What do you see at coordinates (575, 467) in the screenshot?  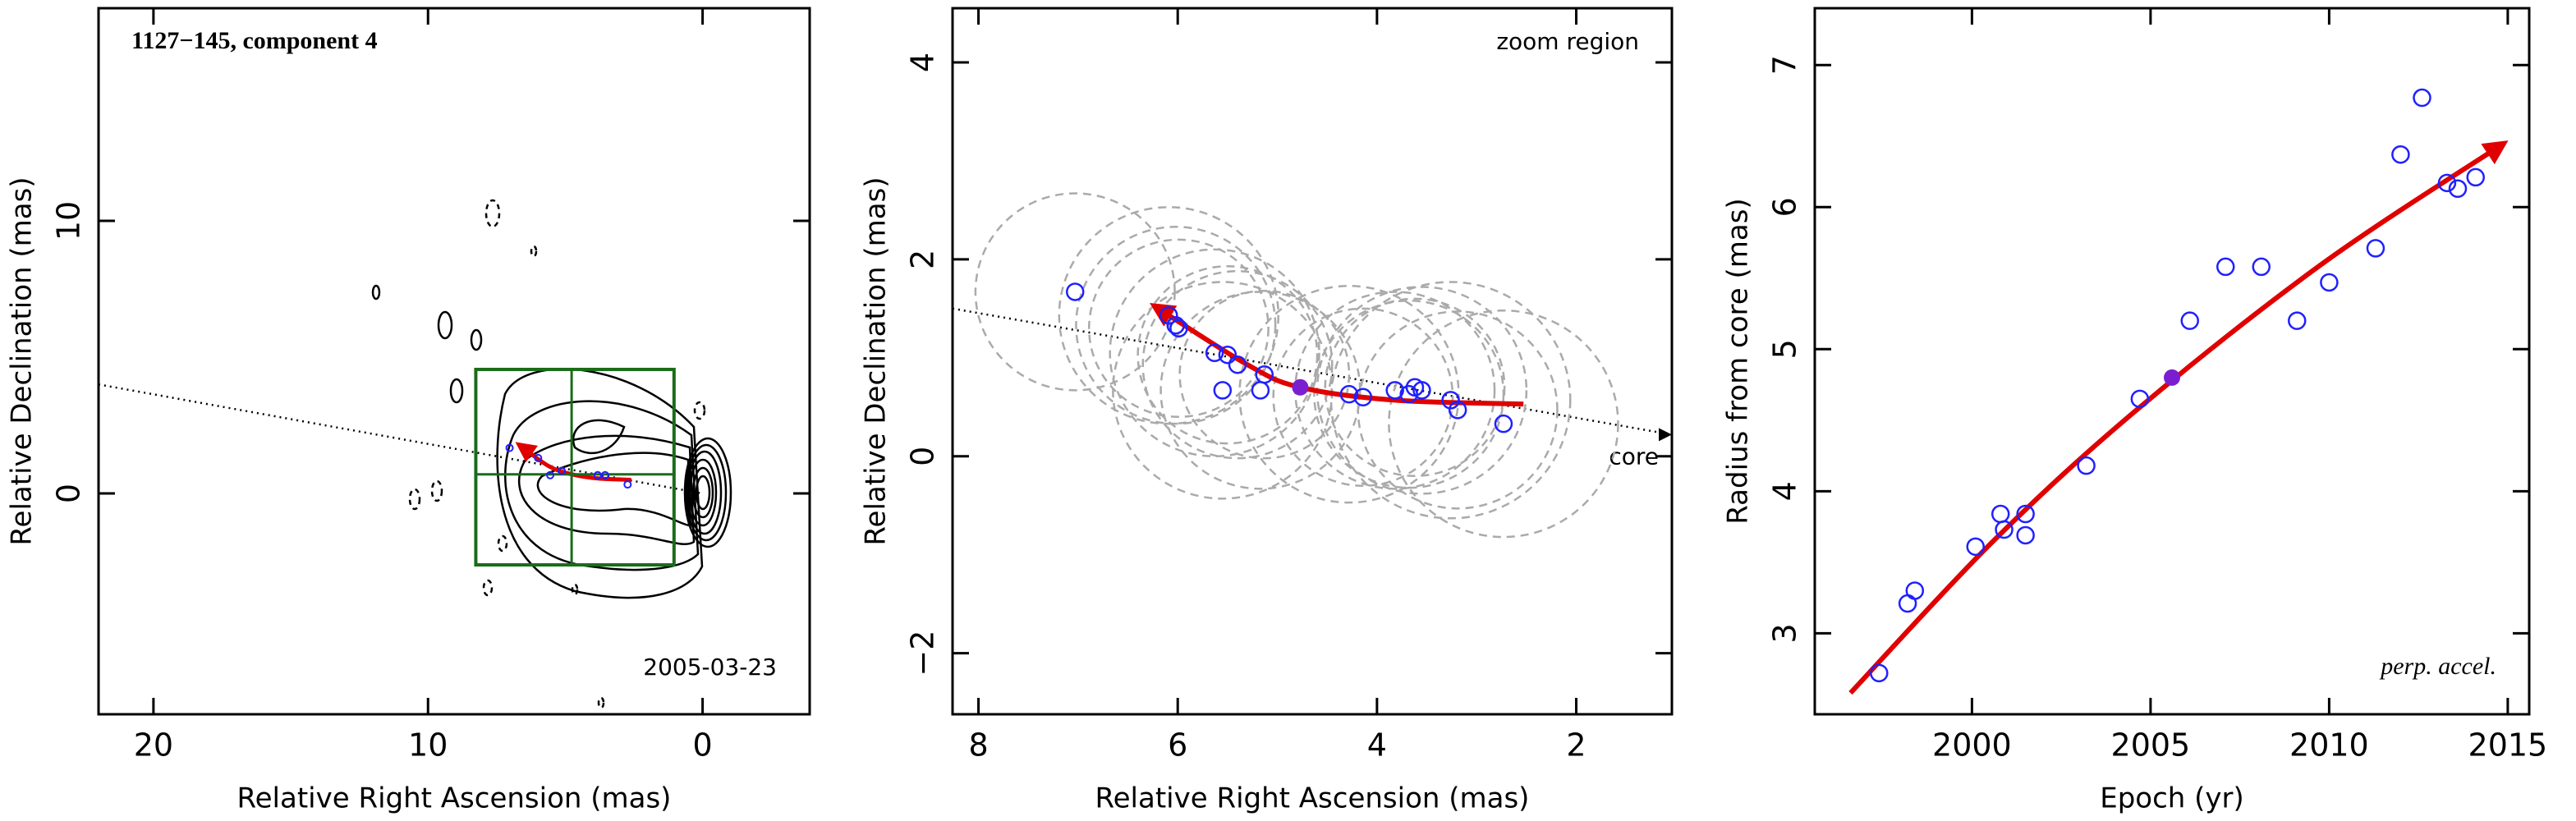 I see `zoom-box` at bounding box center [575, 467].